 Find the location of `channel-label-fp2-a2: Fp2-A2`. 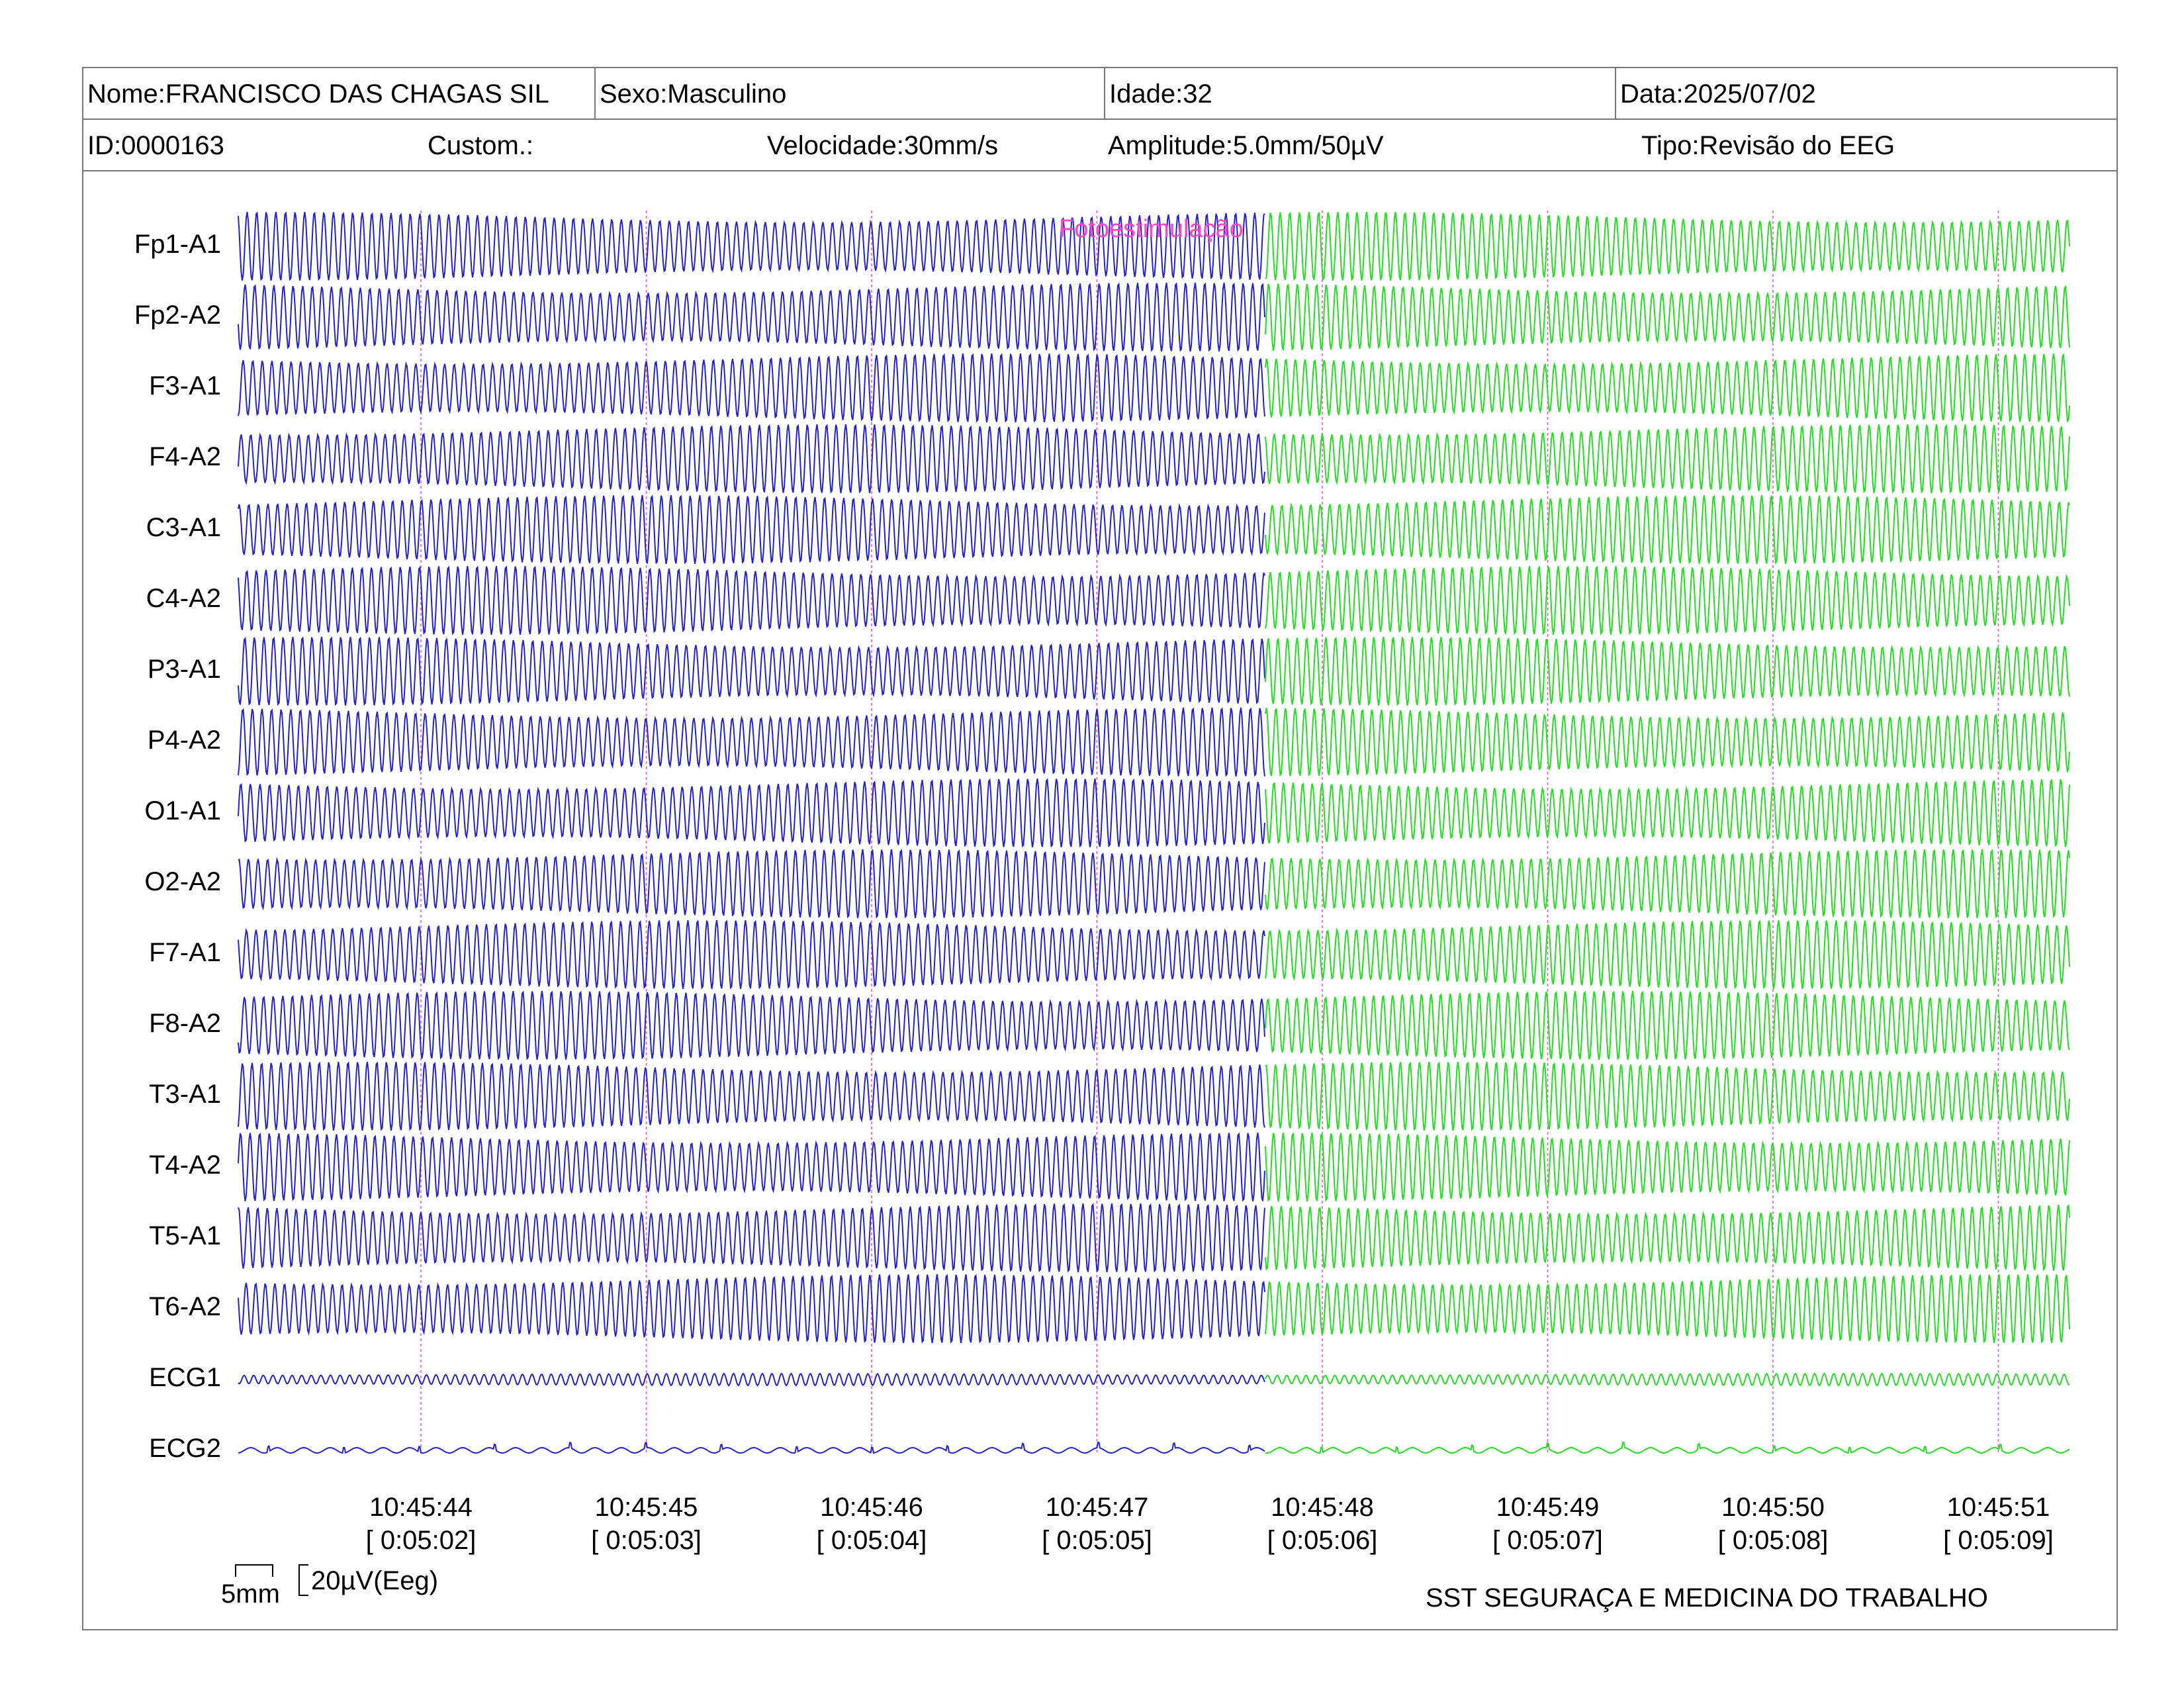

channel-label-fp2-a2: Fp2-A2 is located at coordinates (177, 315).